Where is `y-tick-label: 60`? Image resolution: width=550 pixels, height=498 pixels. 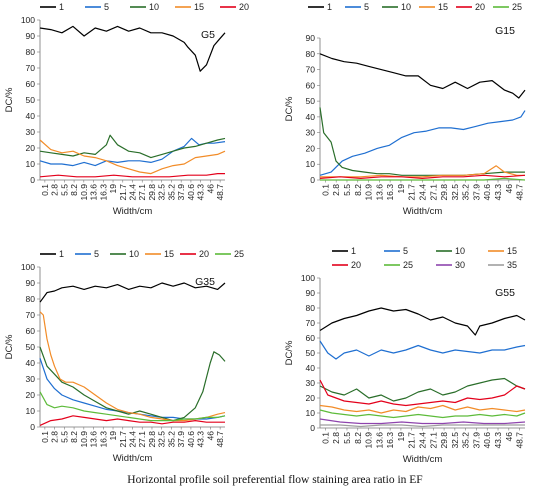
y-tick-label: 60 is located at coordinates (31, 331).